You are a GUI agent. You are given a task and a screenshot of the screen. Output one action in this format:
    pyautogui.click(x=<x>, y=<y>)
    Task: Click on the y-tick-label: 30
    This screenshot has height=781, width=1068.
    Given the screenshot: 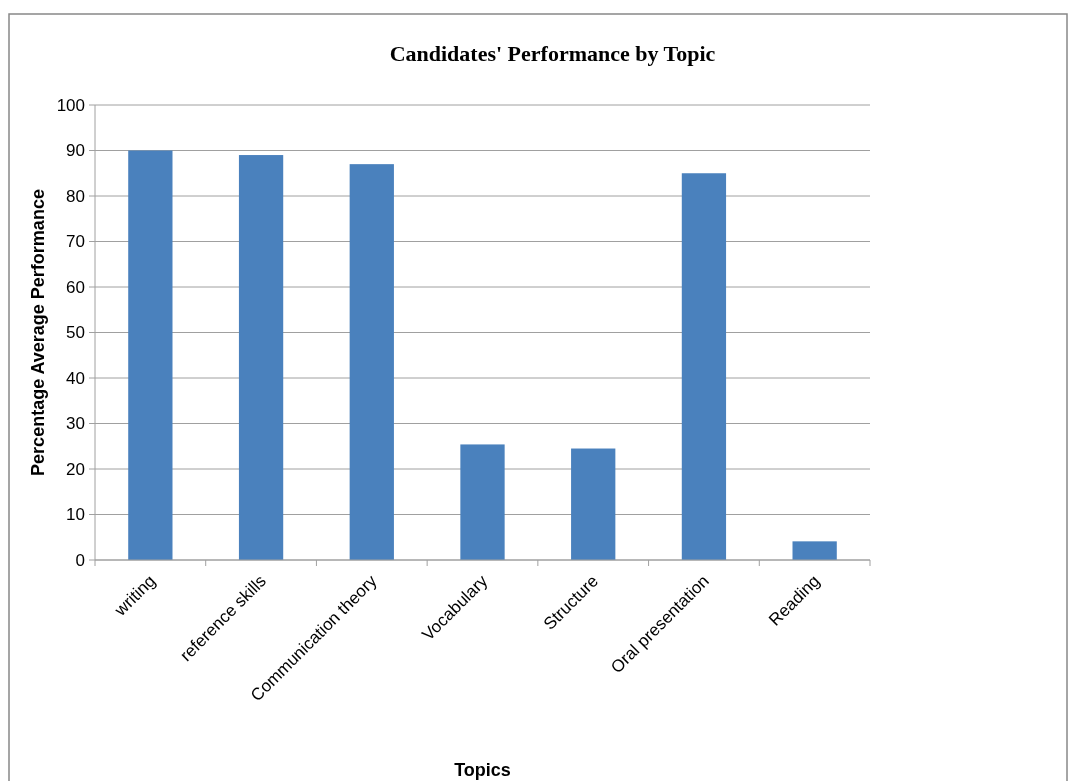 What is the action you would take?
    pyautogui.click(x=75, y=424)
    